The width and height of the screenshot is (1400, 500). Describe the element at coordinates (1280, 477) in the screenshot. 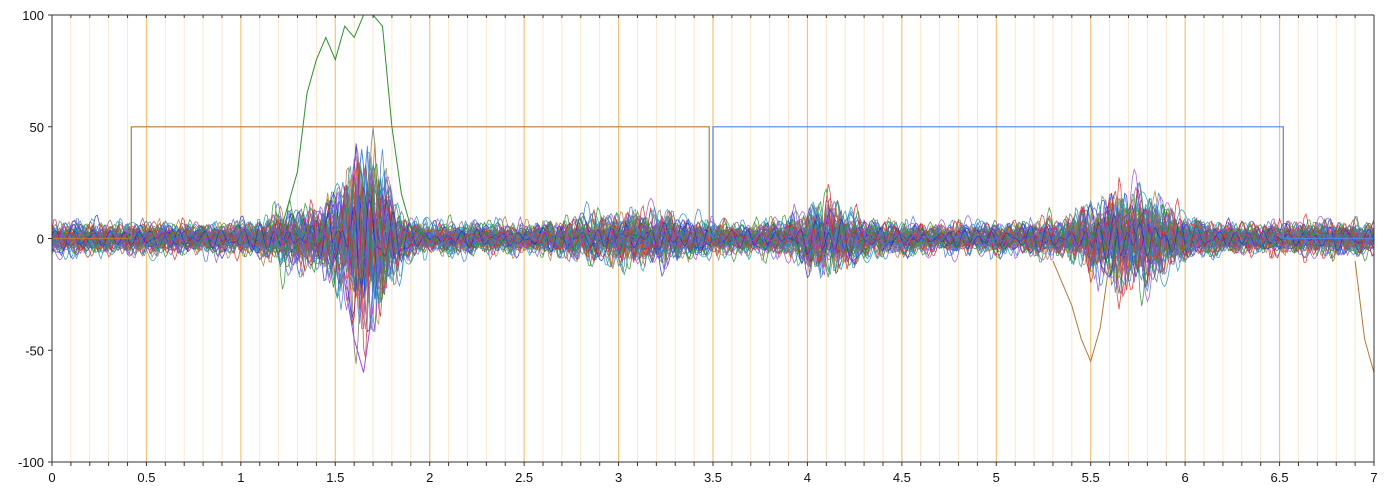

I see `x-tick-label: 6.5` at that location.